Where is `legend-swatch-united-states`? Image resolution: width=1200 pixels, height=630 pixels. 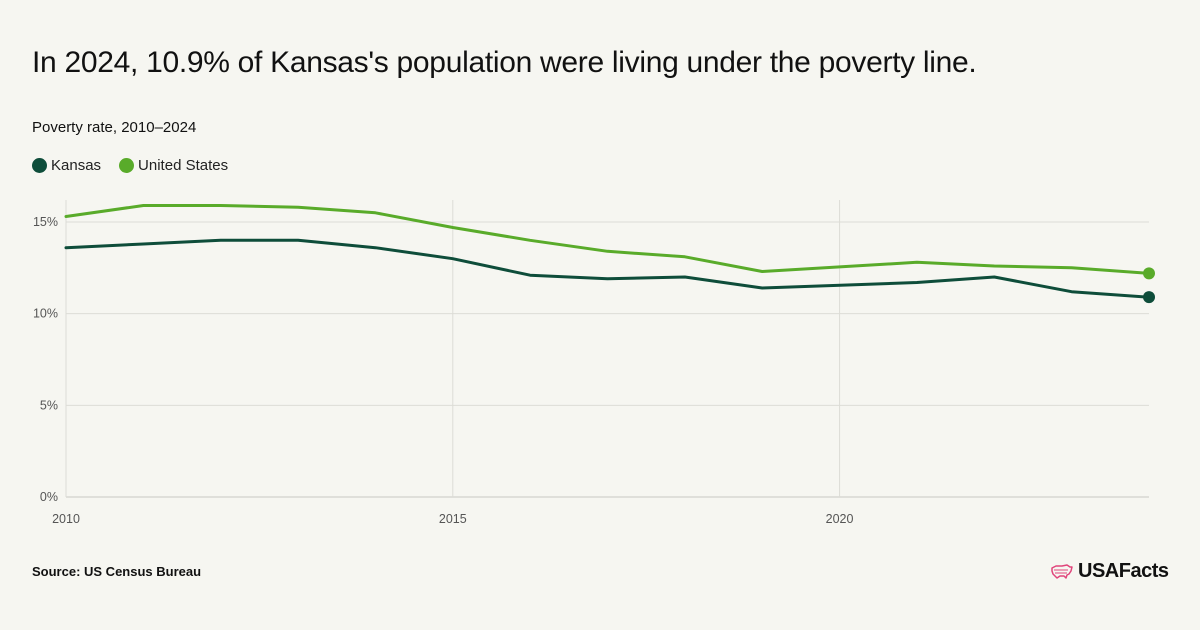
legend-swatch-united-states is located at coordinates (127, 165).